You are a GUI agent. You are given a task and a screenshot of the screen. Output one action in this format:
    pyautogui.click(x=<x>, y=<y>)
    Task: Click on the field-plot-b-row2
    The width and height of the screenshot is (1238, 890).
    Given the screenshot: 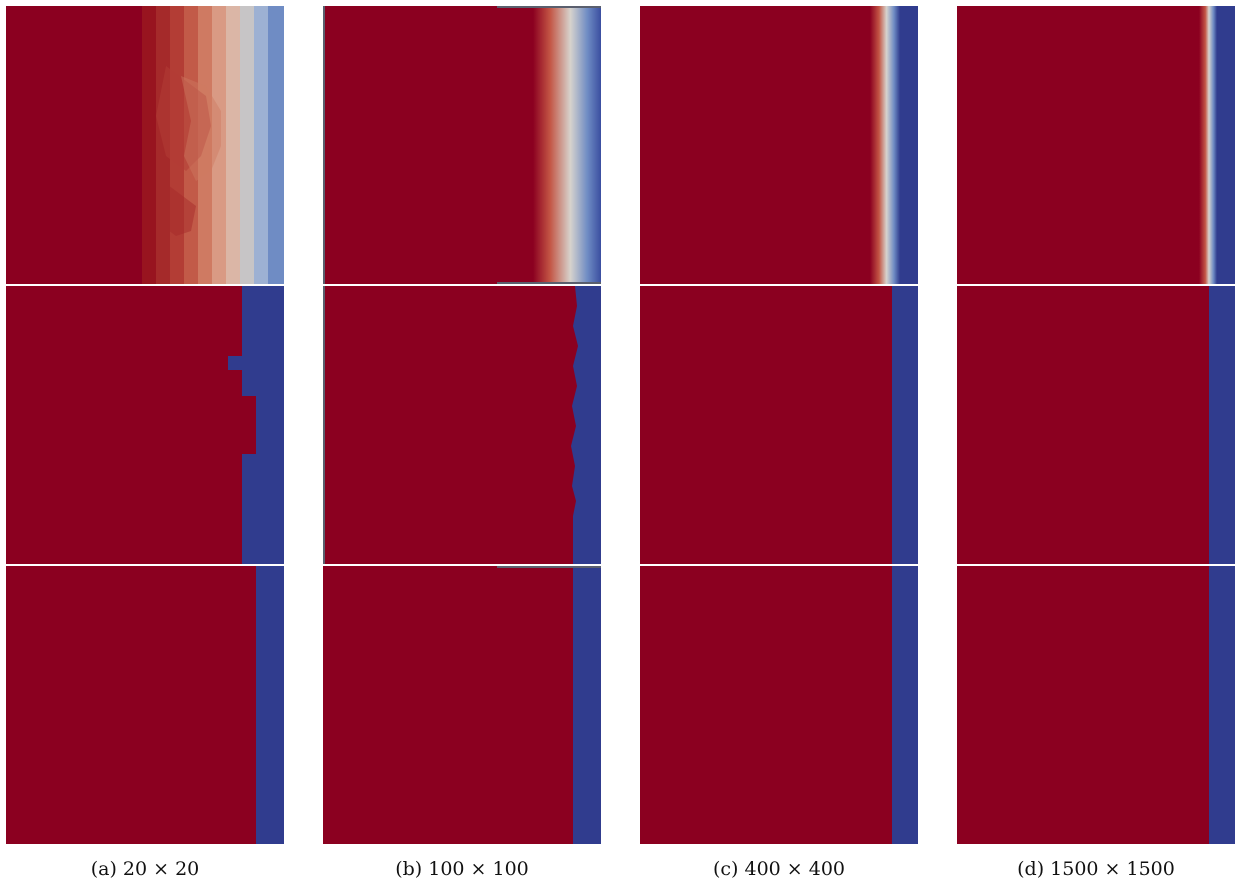 What is the action you would take?
    pyautogui.click(x=462, y=425)
    